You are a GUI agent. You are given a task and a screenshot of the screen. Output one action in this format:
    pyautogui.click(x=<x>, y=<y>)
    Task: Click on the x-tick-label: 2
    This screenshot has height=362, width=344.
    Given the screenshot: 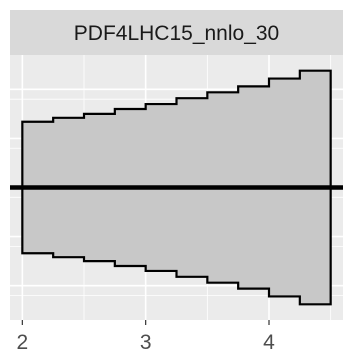 What is the action you would take?
    pyautogui.click(x=22, y=342)
    